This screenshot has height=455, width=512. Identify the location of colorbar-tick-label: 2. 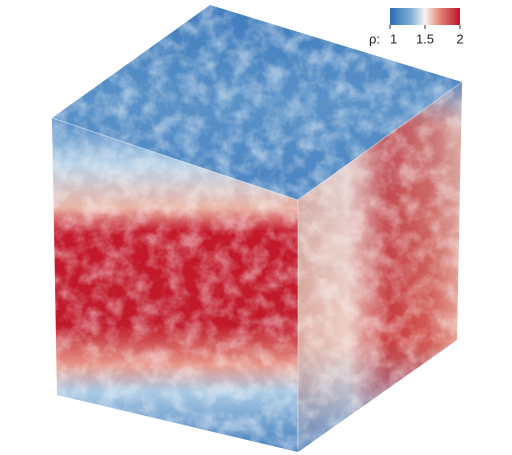
(459, 38).